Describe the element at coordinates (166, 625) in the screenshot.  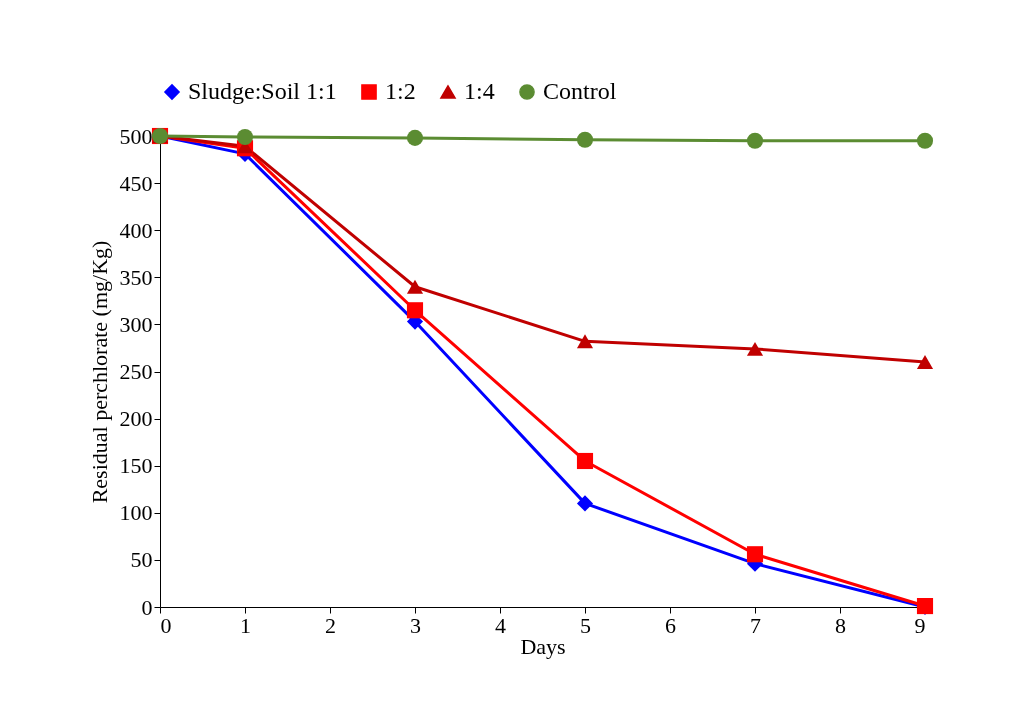
I see `x-tick-label: 0` at that location.